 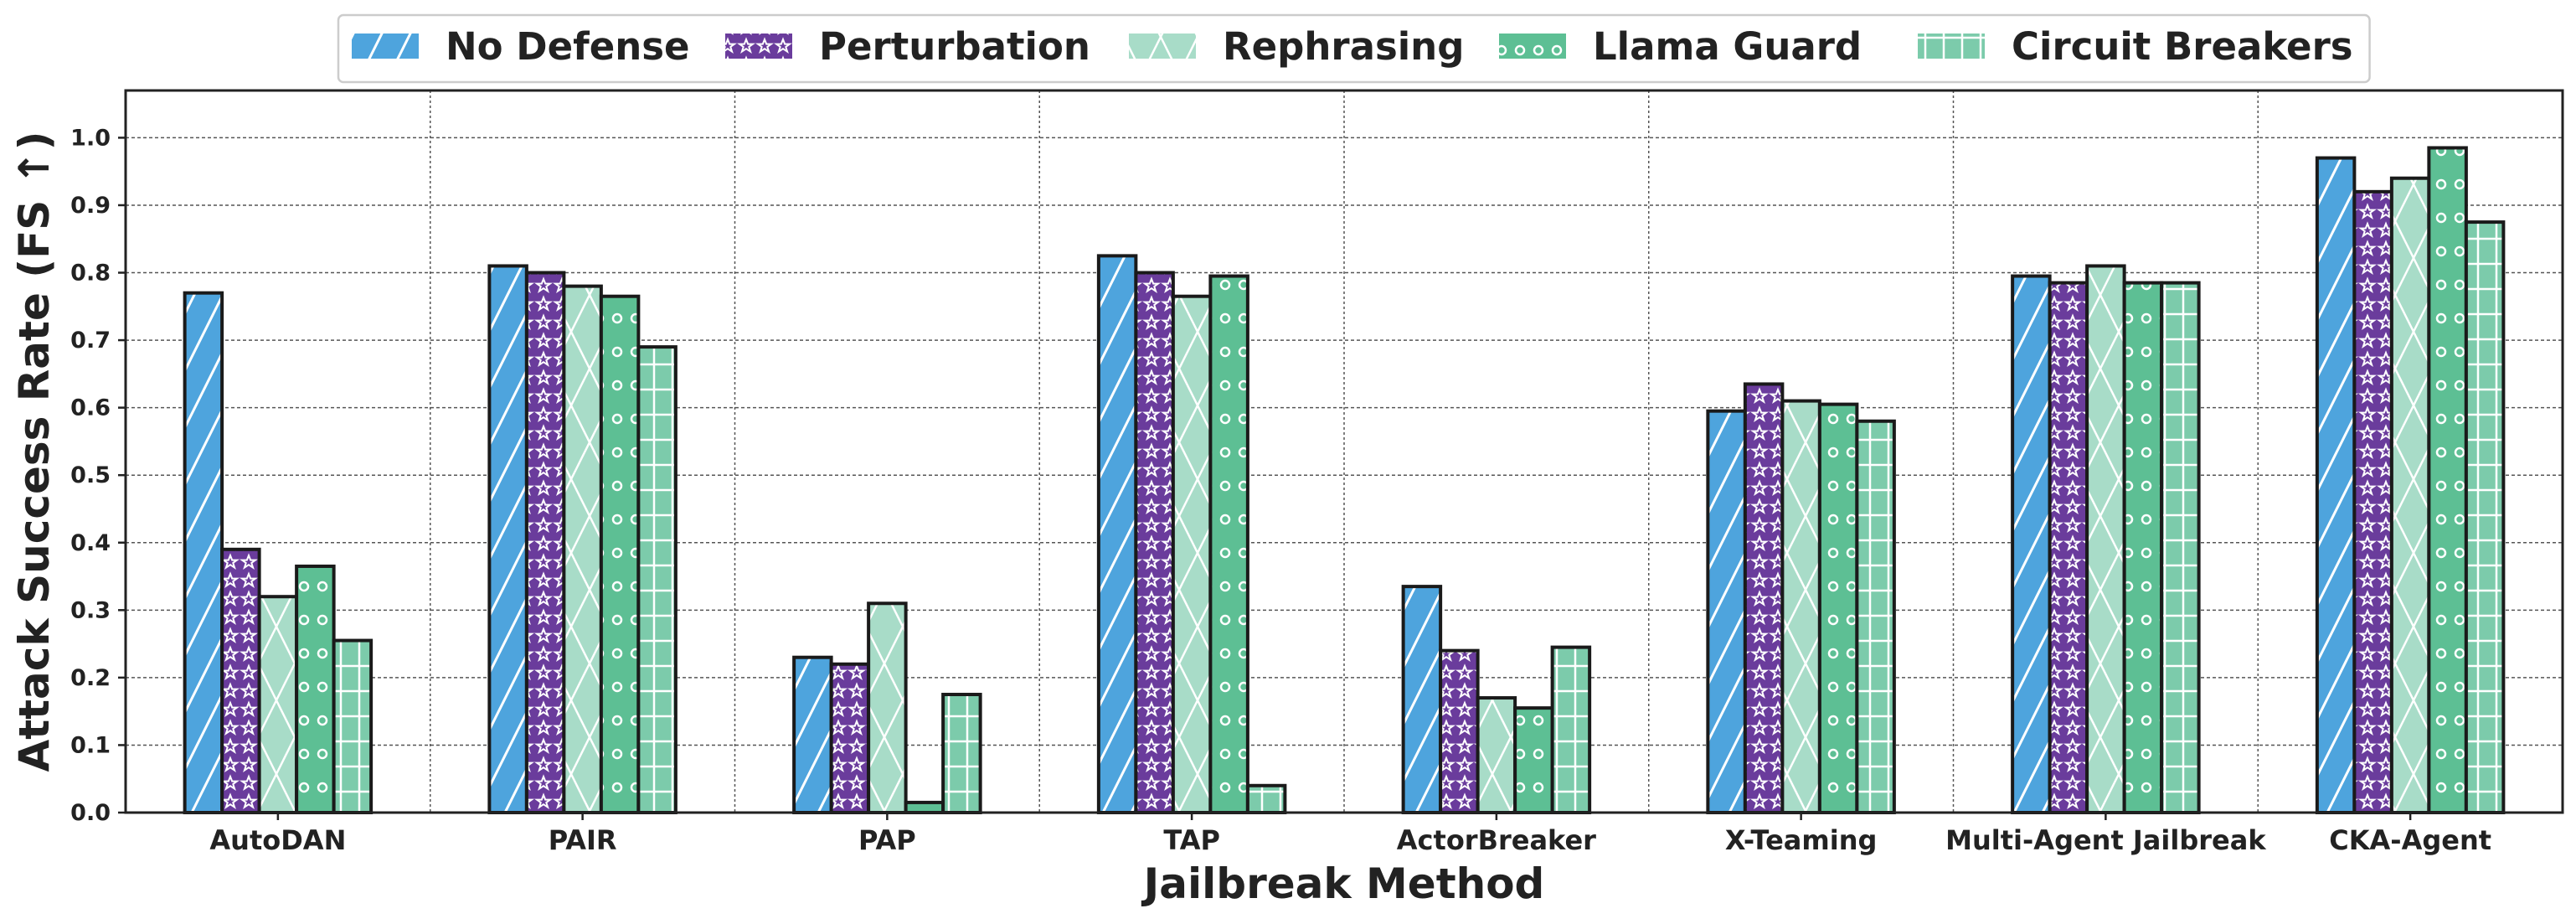 What do you see at coordinates (90, 610) in the screenshot?
I see `y-tick-label: 0.3` at bounding box center [90, 610].